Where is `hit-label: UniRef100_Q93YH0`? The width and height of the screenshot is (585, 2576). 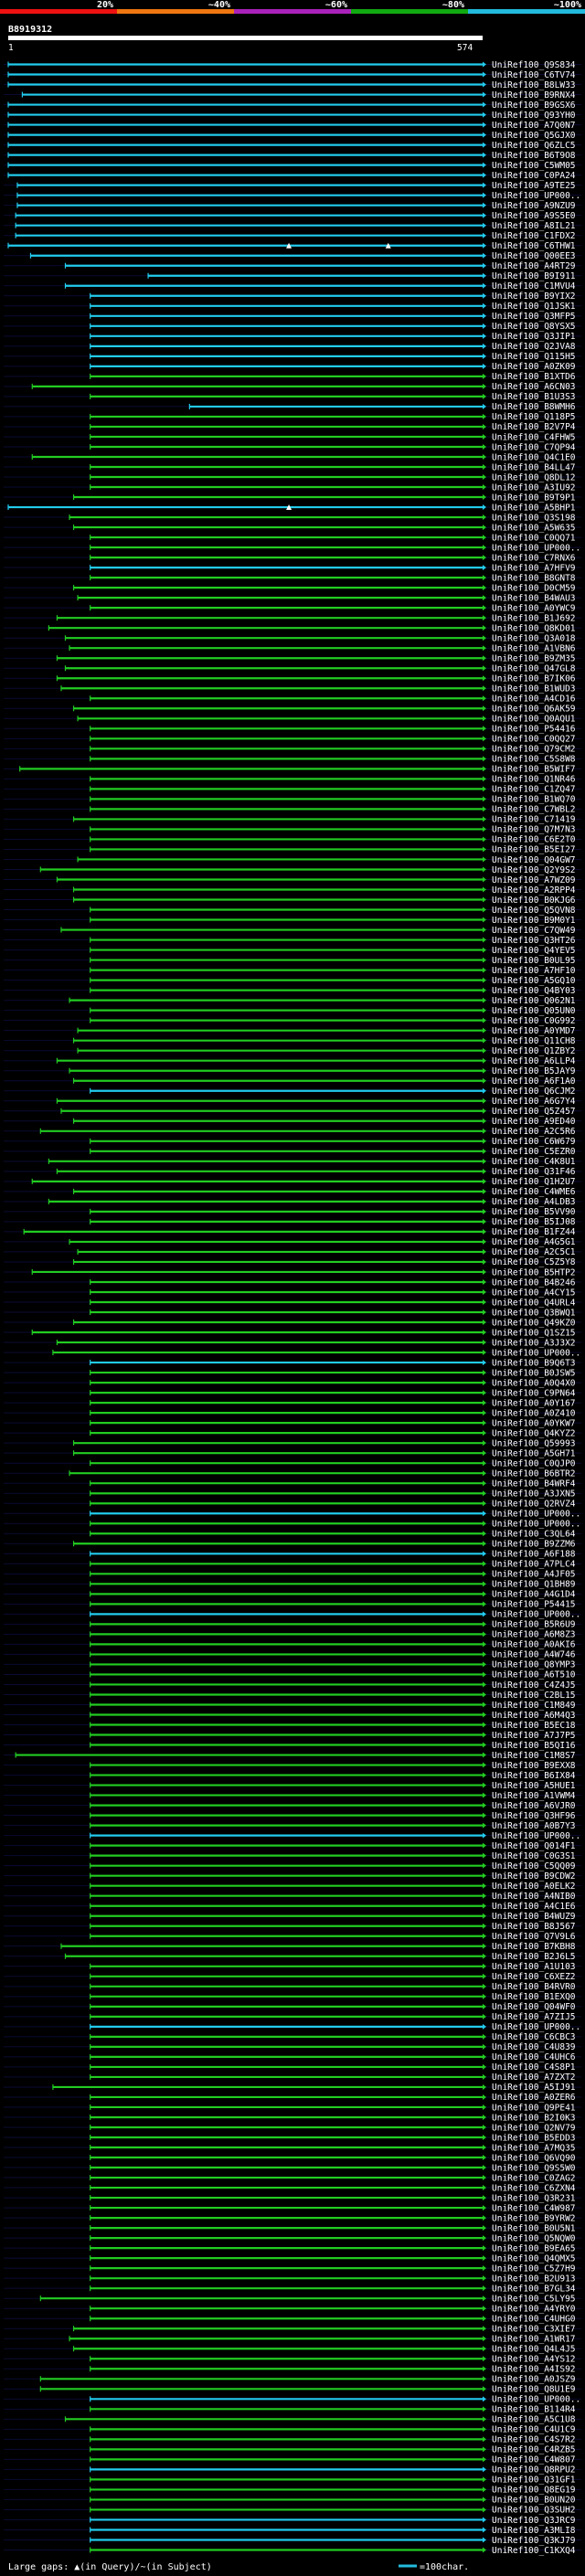 hit-label: UniRef100_Q93YH0 is located at coordinates (534, 116).